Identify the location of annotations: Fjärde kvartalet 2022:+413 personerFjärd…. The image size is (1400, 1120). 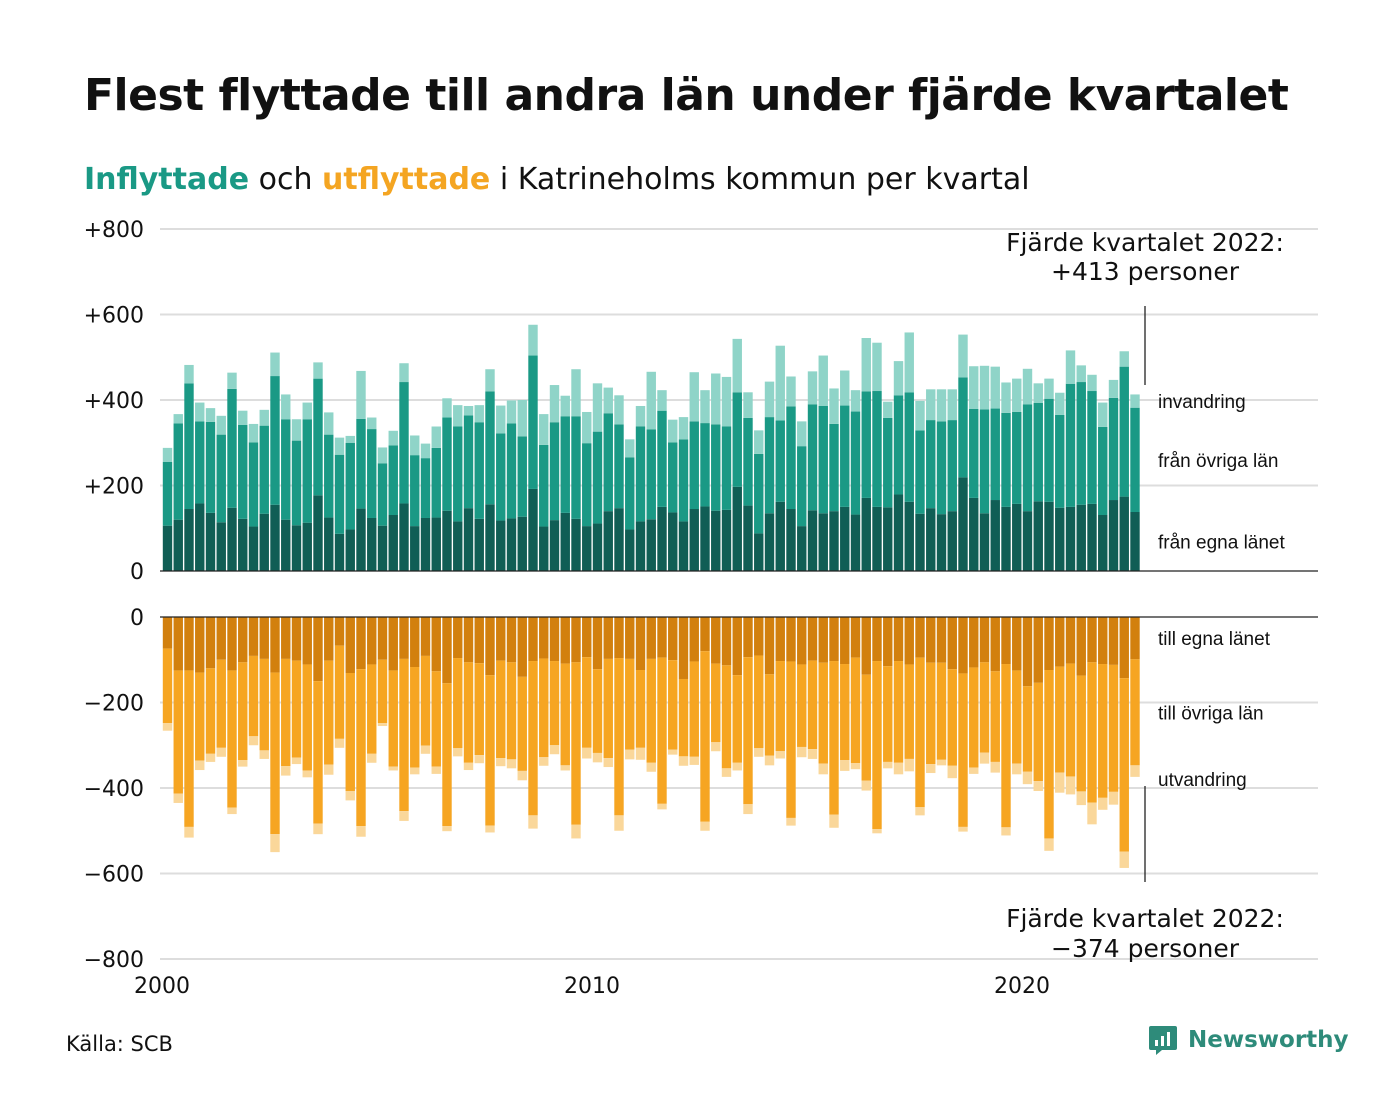
(1145, 595).